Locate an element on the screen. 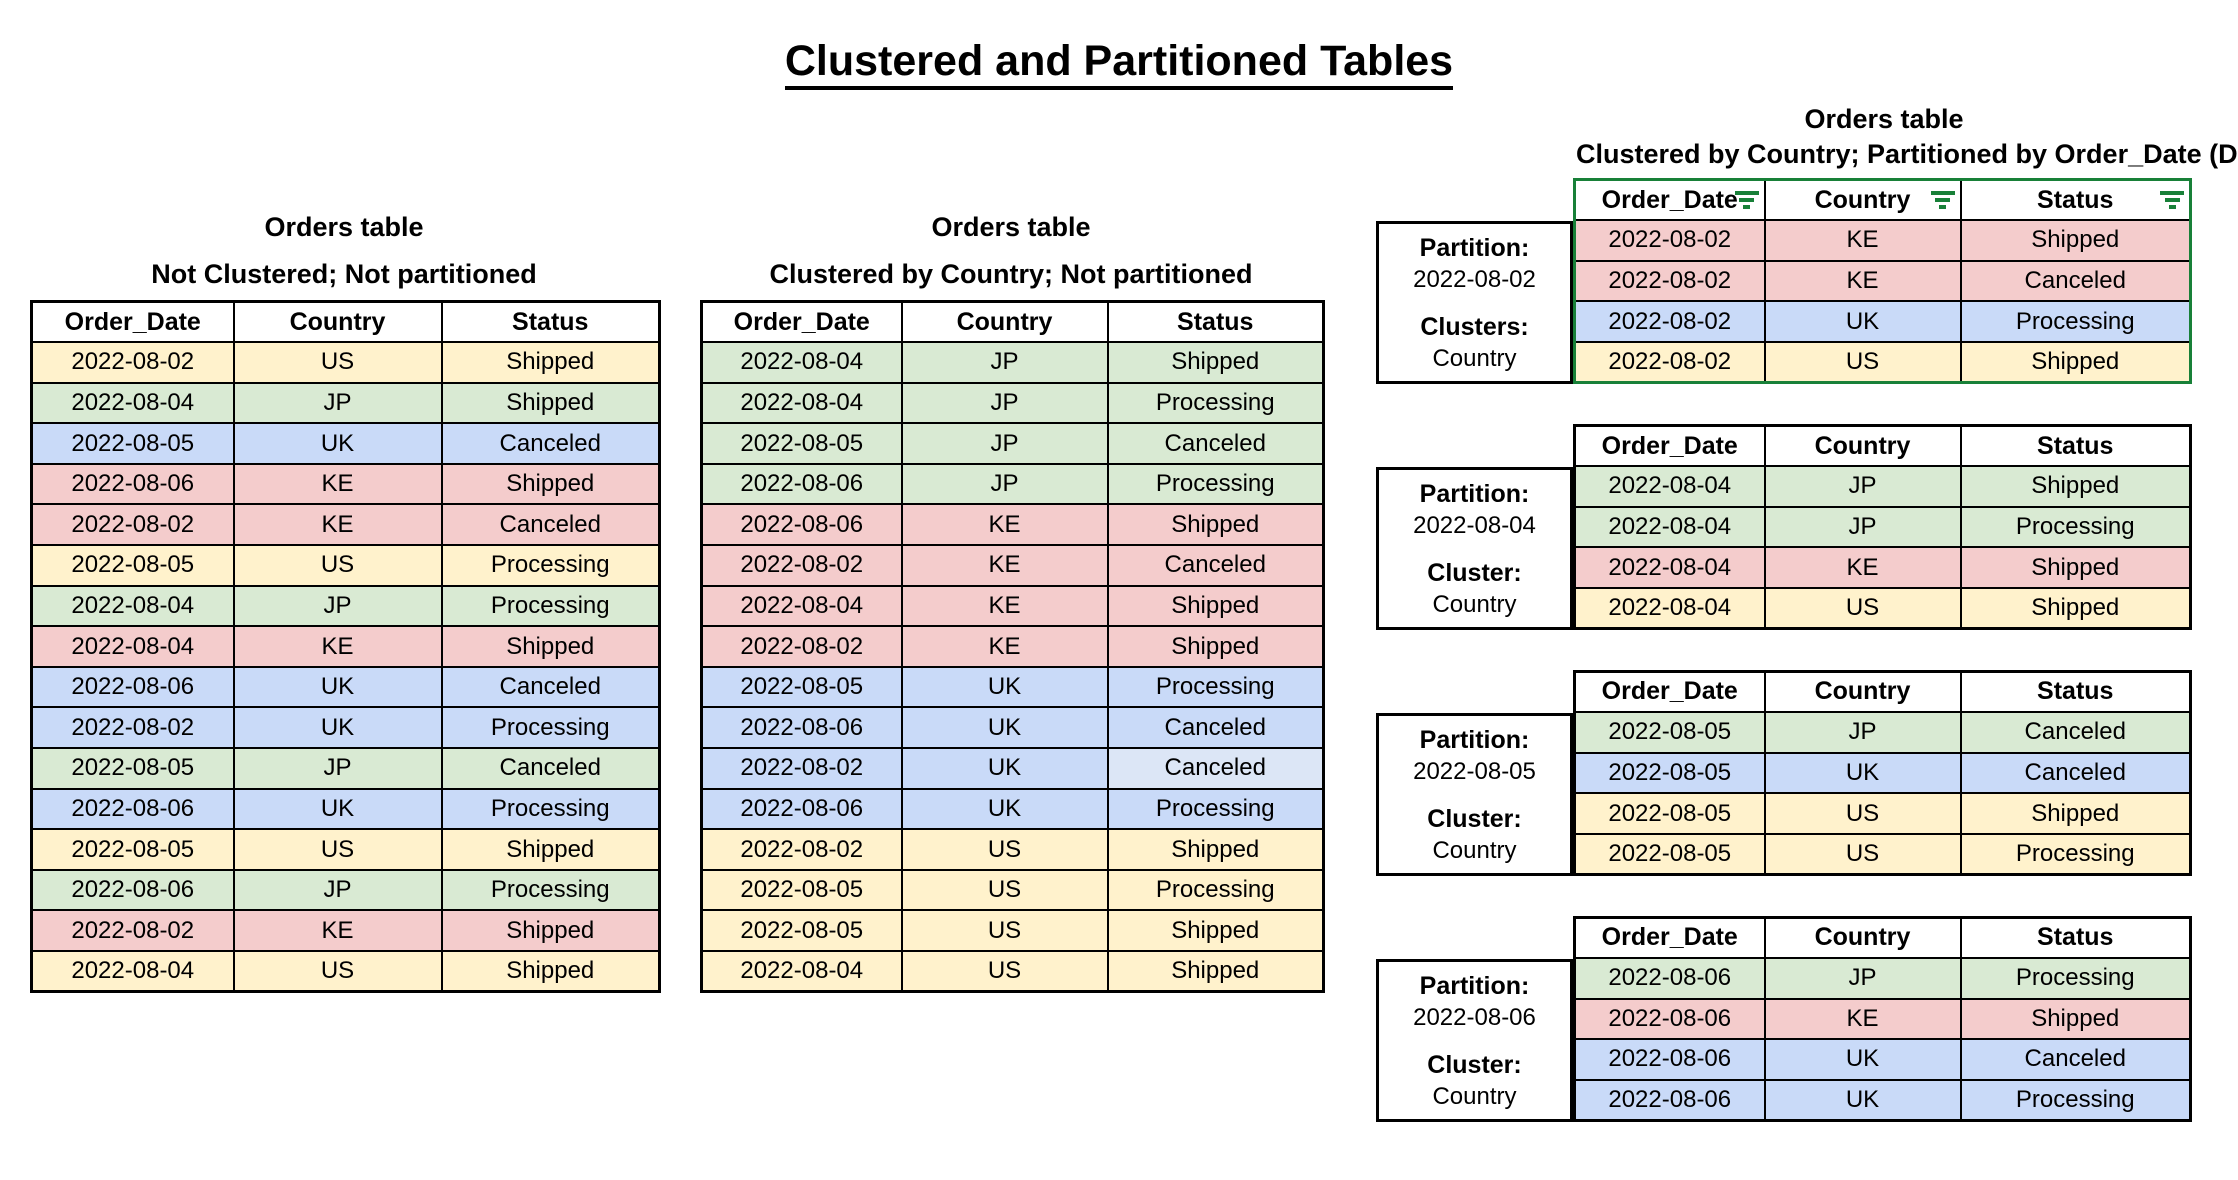 The width and height of the screenshot is (2238, 1180). table-row: 2022-08-05 JP Canceled is located at coordinates (1012, 443).